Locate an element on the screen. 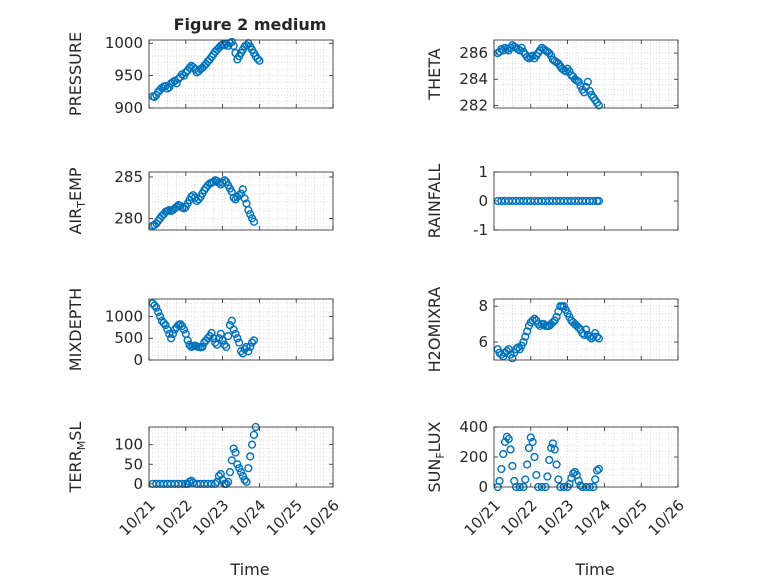 Image resolution: width=778 pixels, height=583 pixels. x-tick-label: 10/24 is located at coordinates (592, 517).